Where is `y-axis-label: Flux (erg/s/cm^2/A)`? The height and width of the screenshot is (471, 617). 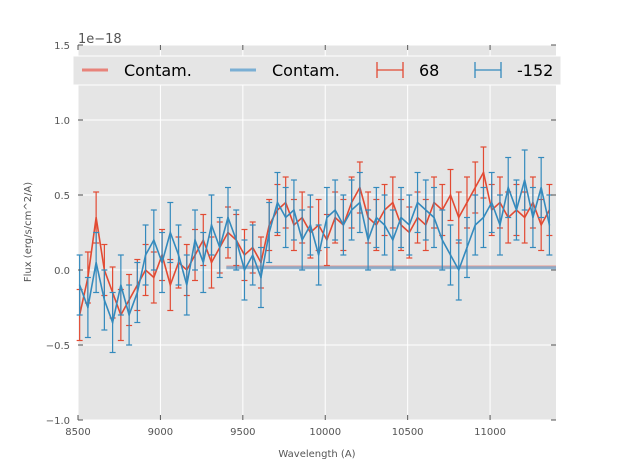
y-axis-label: Flux (erg/s/cm^2/A) is located at coordinates (28, 232).